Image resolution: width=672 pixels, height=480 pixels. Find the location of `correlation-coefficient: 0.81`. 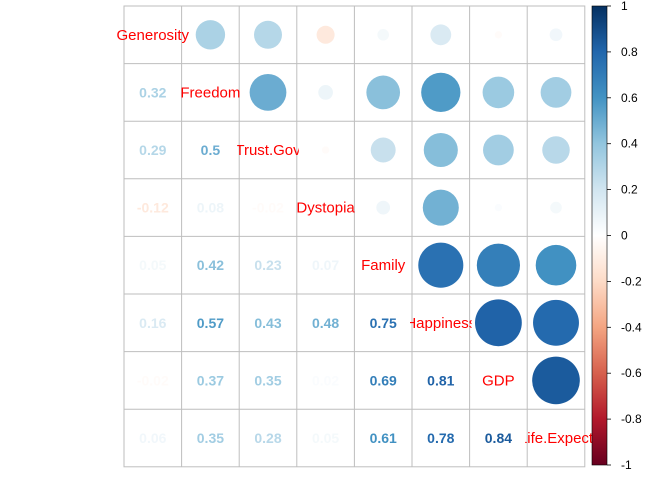

correlation-coefficient: 0.81 is located at coordinates (440, 380).